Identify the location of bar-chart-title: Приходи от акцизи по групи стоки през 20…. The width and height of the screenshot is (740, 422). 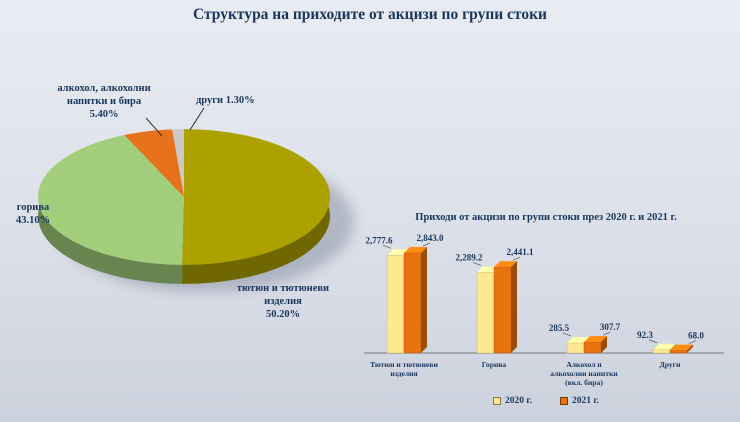
(546, 217).